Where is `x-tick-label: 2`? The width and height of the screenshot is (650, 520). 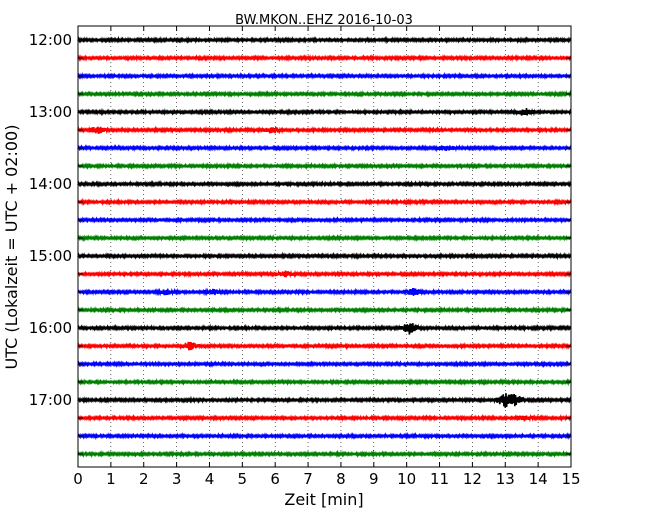 x-tick-label: 2 is located at coordinates (144, 479).